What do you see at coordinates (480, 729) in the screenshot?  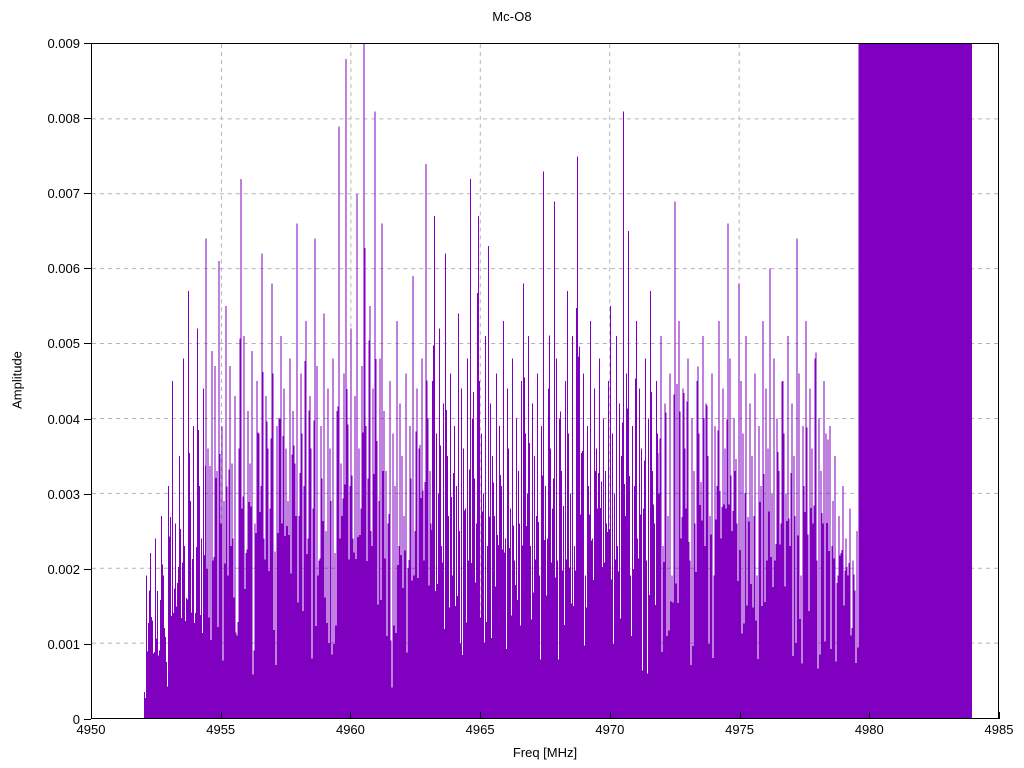 I see `x-tick-label: 4965` at bounding box center [480, 729].